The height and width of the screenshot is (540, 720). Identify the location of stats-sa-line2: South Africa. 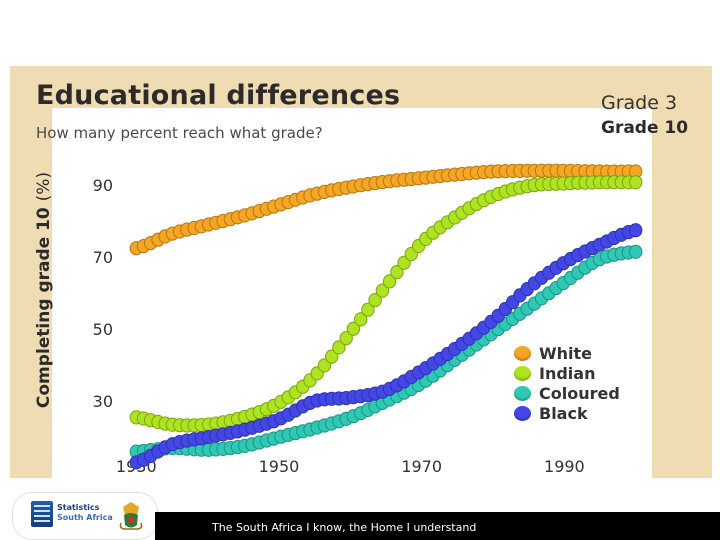
(85, 517).